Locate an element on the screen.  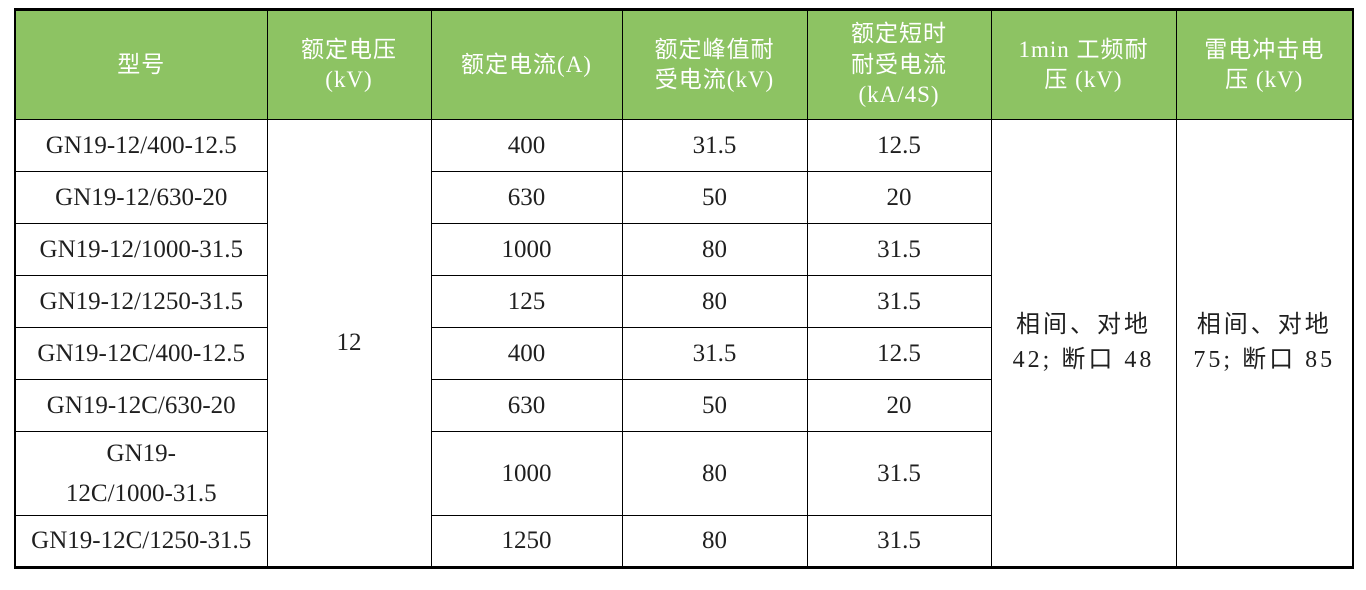
model-cell: GN19-12C/630-20 is located at coordinates (141, 405).